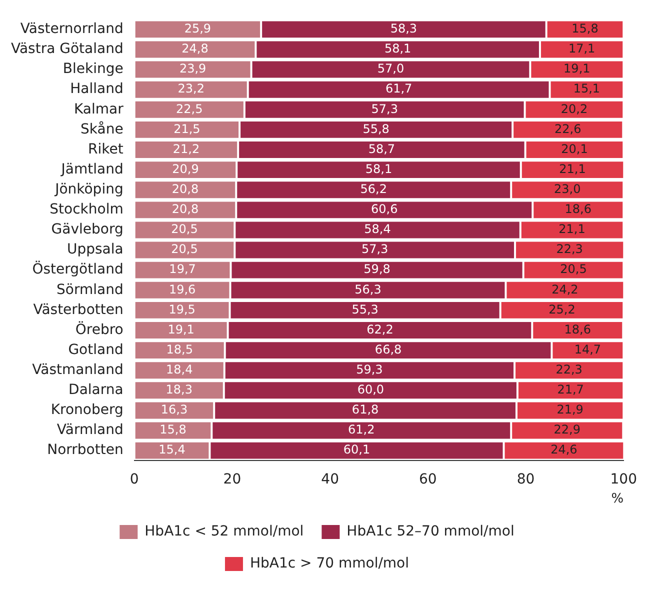  Describe the element at coordinates (330, 480) in the screenshot. I see `x-tick-label: 40` at that location.